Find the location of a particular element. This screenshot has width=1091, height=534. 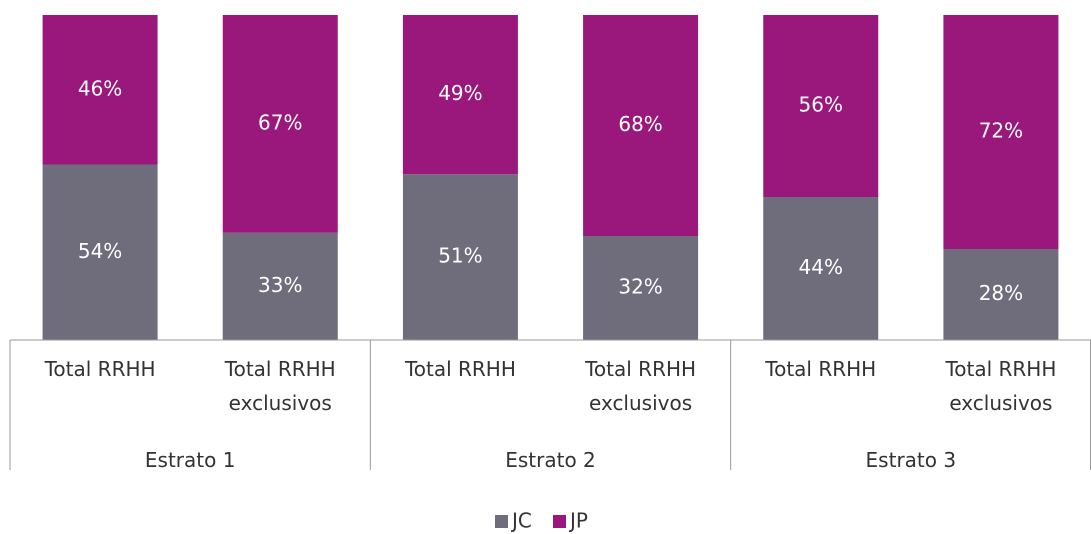

data-label: 56% is located at coordinates (821, 105).